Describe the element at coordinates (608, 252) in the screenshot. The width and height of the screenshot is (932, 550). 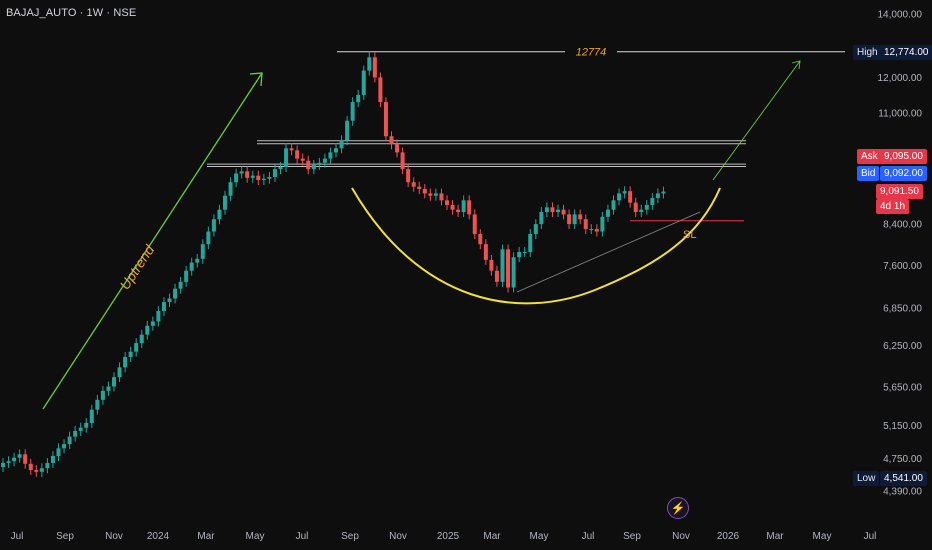
I see `rising-trendline` at that location.